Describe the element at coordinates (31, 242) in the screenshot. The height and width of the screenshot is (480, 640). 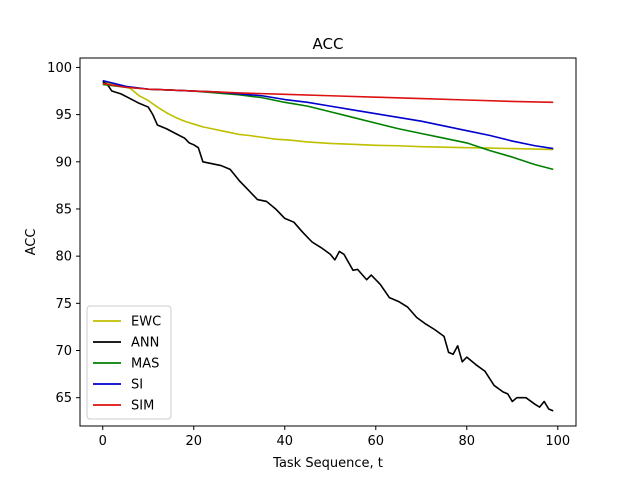
I see `y-axis-label: ACC` at that location.